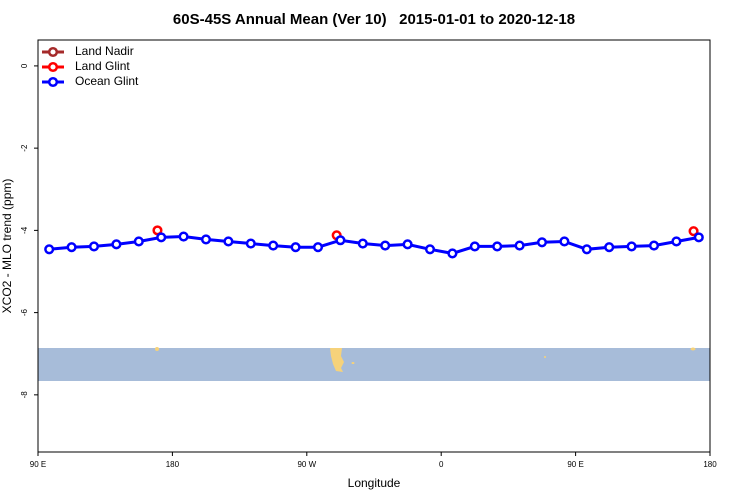 Image resolution: width=750 pixels, height=500 pixels. What do you see at coordinates (107, 81) in the screenshot?
I see `legend-label: Ocean Glint` at bounding box center [107, 81].